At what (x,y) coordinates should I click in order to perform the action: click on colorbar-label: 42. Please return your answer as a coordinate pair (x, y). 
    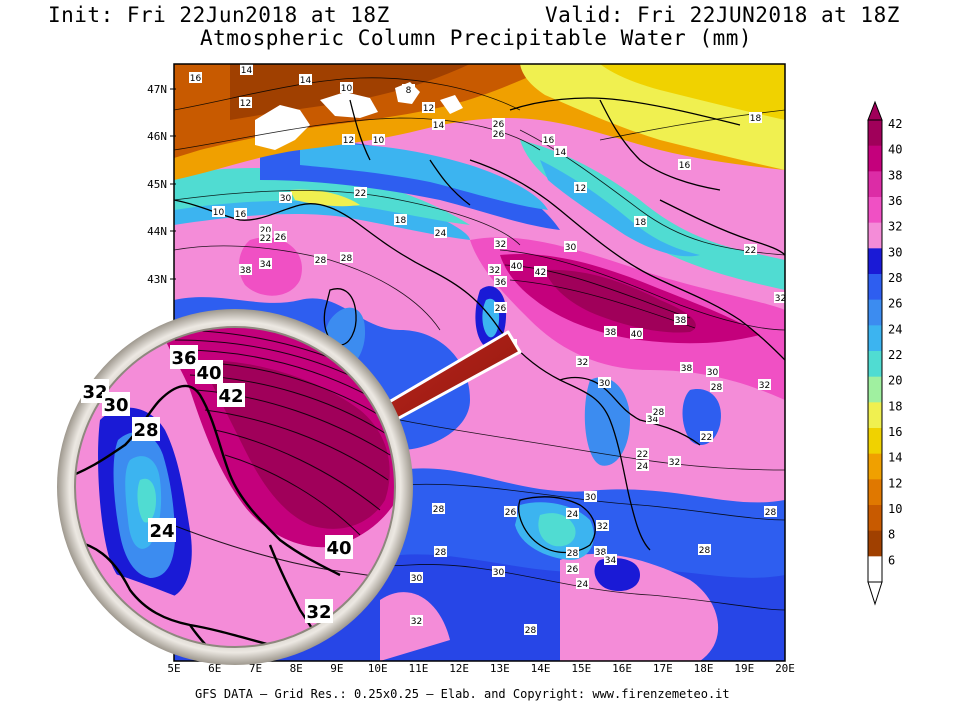
    Looking at the image, I should click on (895, 124).